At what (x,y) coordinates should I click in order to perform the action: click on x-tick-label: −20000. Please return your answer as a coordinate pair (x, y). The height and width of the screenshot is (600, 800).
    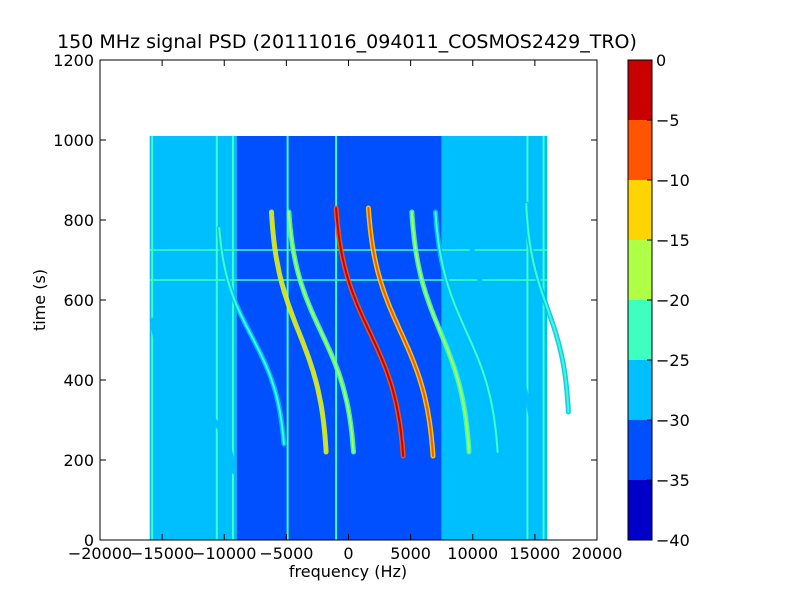
    Looking at the image, I should click on (100, 553).